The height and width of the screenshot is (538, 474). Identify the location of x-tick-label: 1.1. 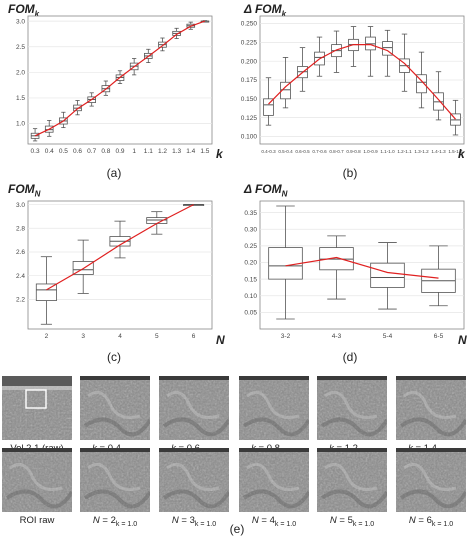
(148, 151).